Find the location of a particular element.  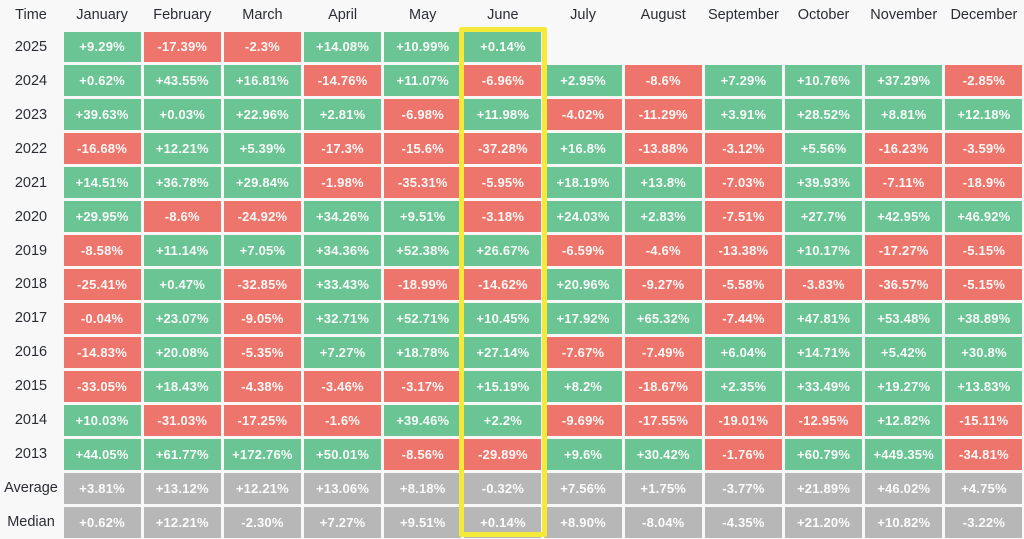

return-cell: +10.76% is located at coordinates (823, 81).